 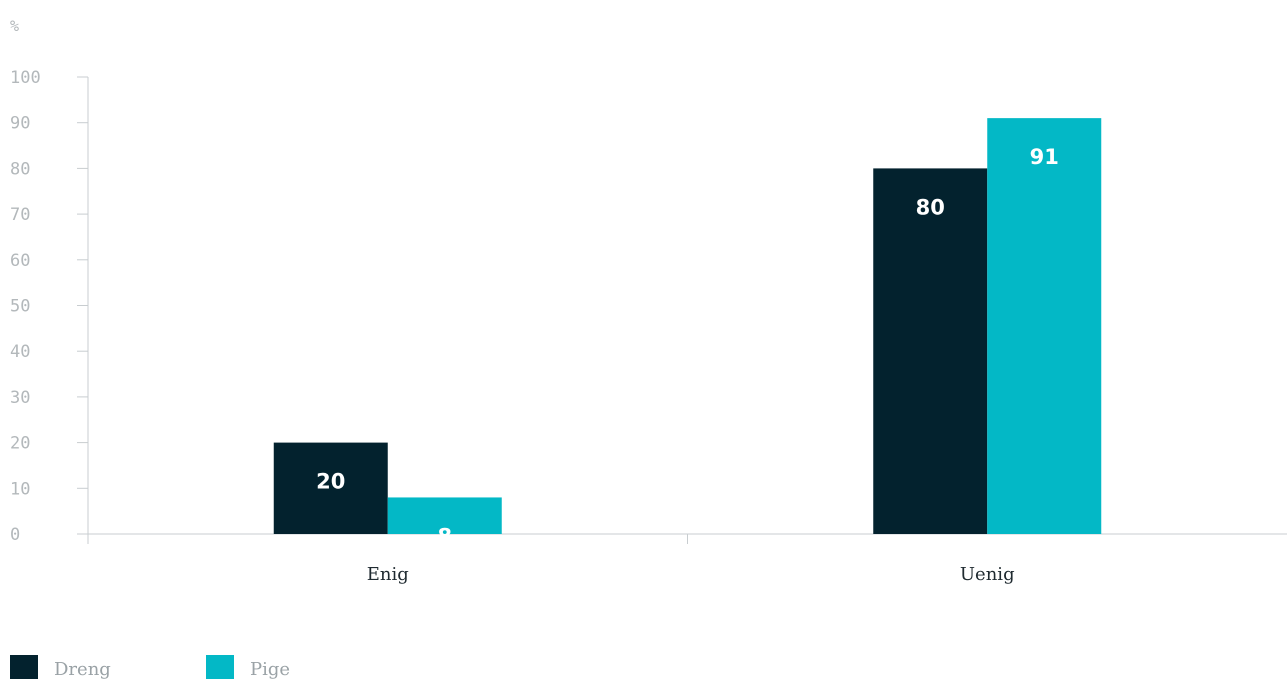 I want to click on bar-value-label: 20, so click(x=330, y=482).